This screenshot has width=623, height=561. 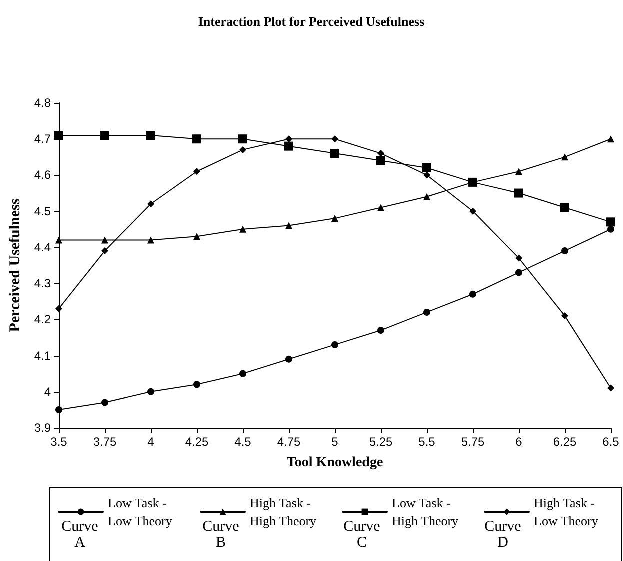 What do you see at coordinates (140, 512) in the screenshot?
I see `legend-label: Low Task - Low Theory` at bounding box center [140, 512].